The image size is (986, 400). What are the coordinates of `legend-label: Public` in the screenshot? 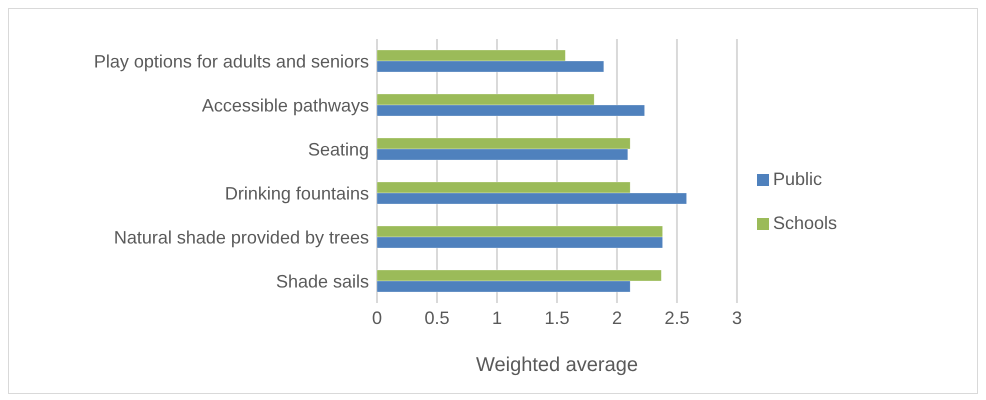 It's located at (797, 179).